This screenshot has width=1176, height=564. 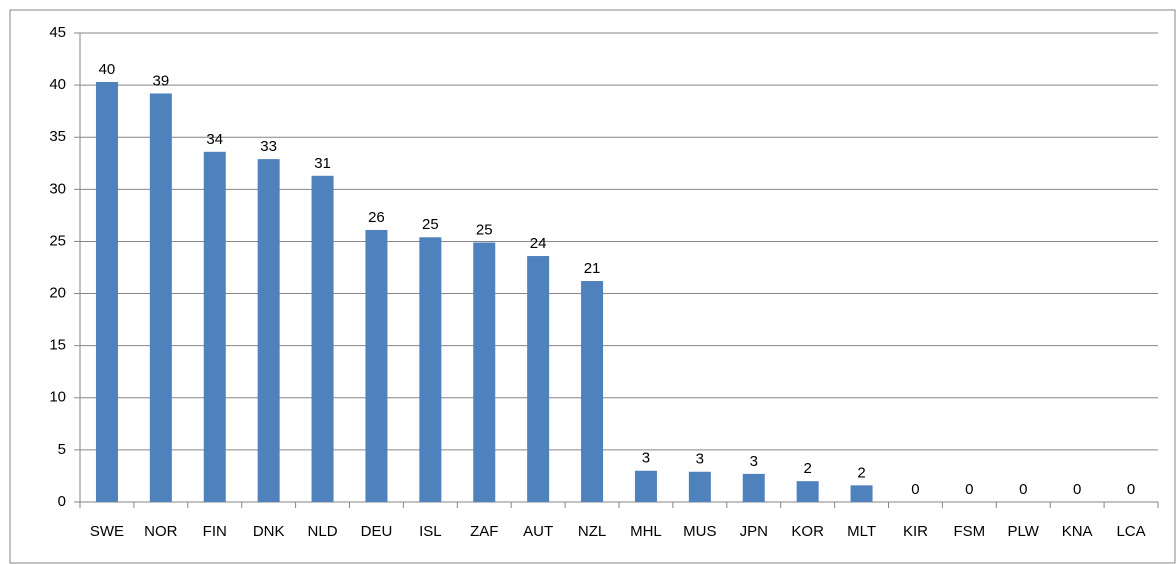 What do you see at coordinates (376, 217) in the screenshot?
I see `data-label: 26` at bounding box center [376, 217].